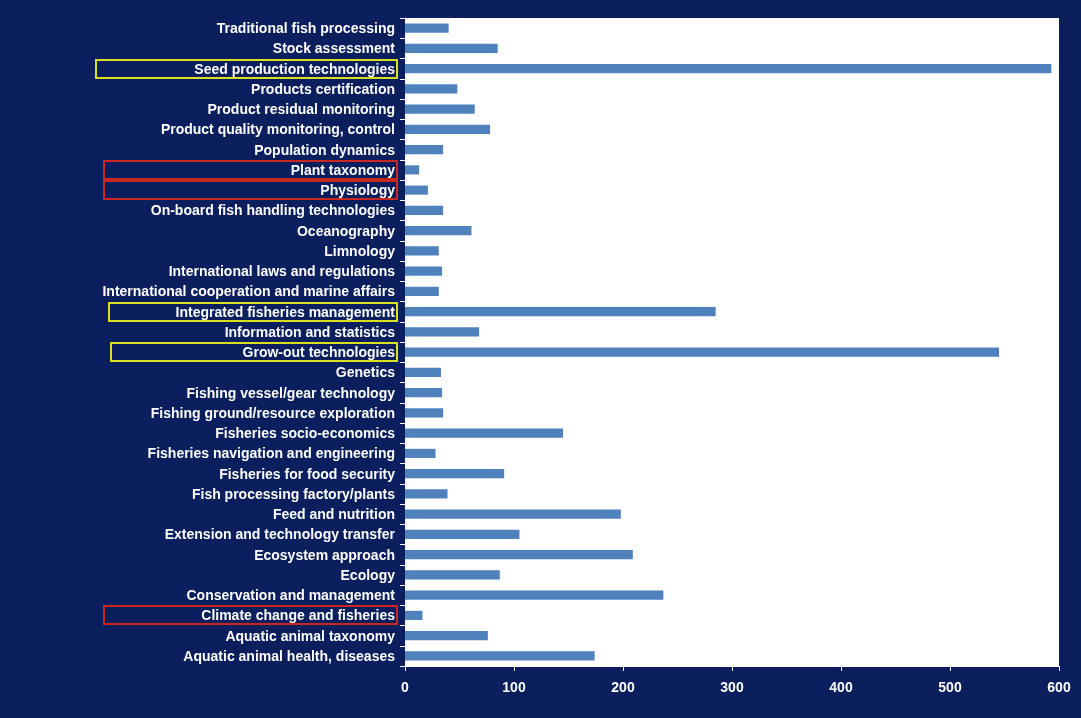 This screenshot has height=718, width=1081. What do you see at coordinates (841, 687) in the screenshot?
I see `x-tick-label: 400` at bounding box center [841, 687].